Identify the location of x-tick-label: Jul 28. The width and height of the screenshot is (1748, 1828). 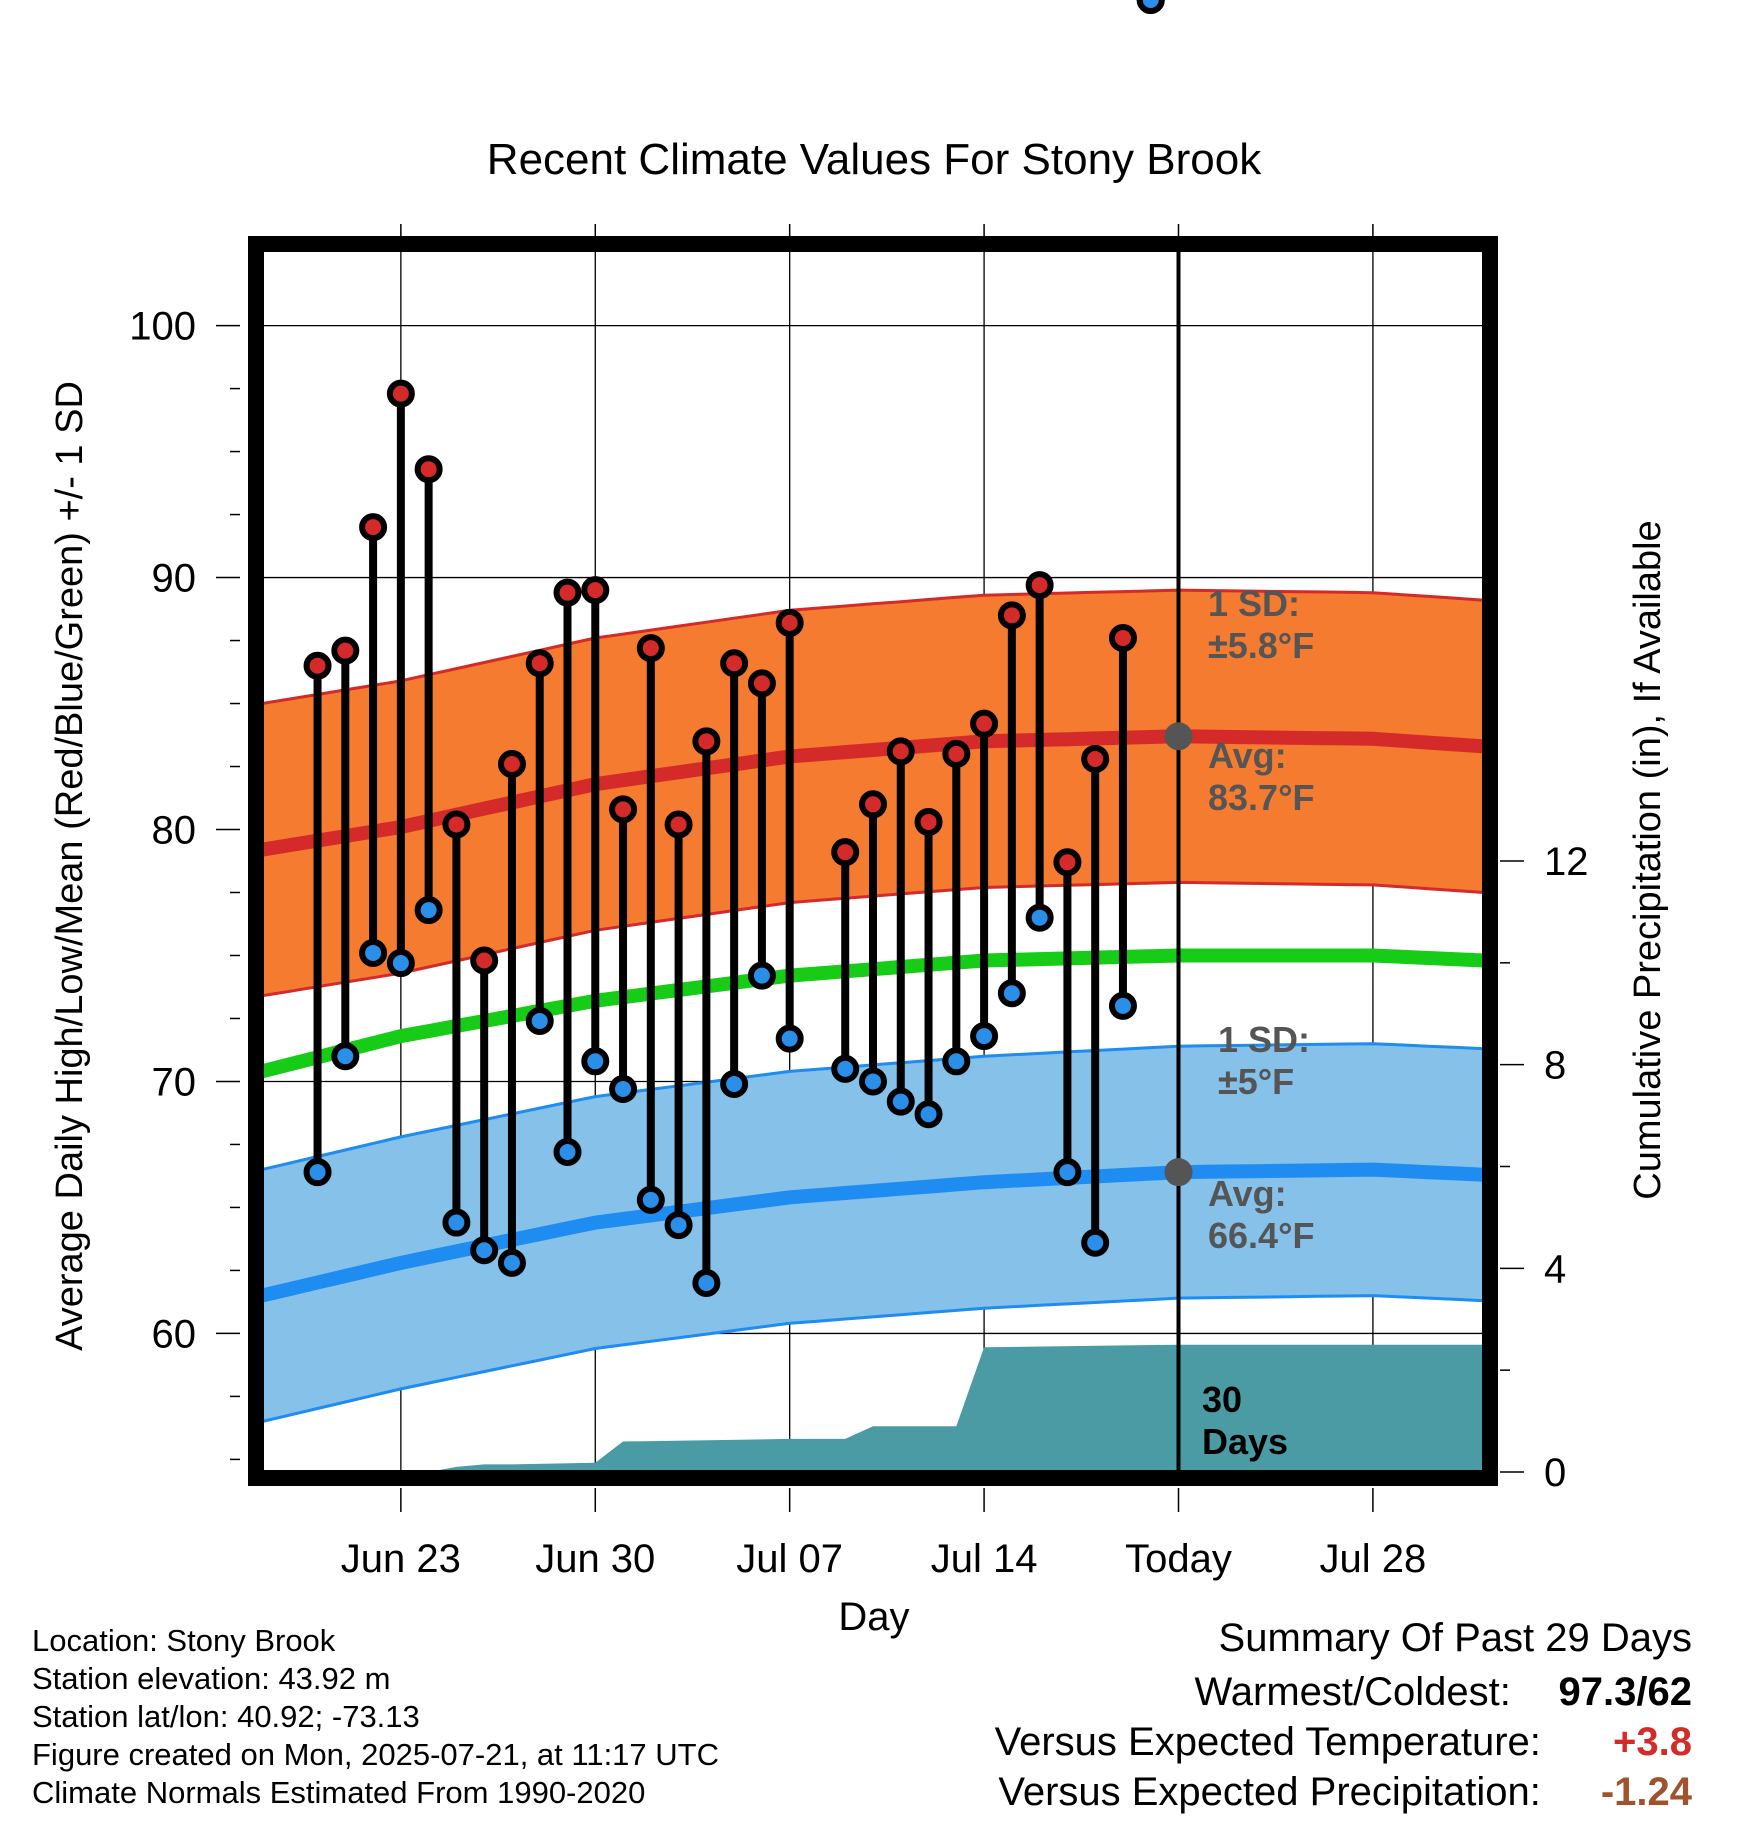
(1373, 1559).